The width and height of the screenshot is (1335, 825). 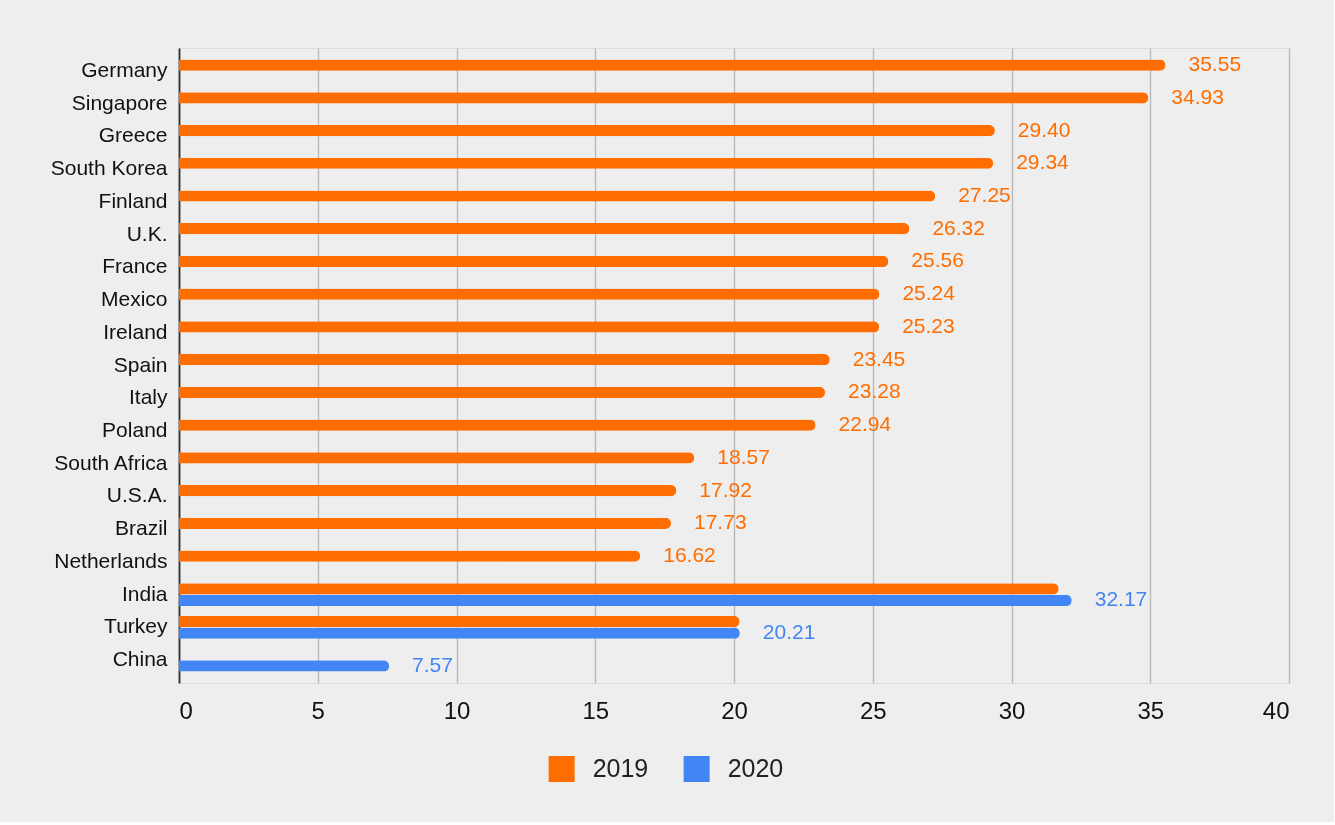 I want to click on y-tick-label: U.S.A., so click(x=137, y=495).